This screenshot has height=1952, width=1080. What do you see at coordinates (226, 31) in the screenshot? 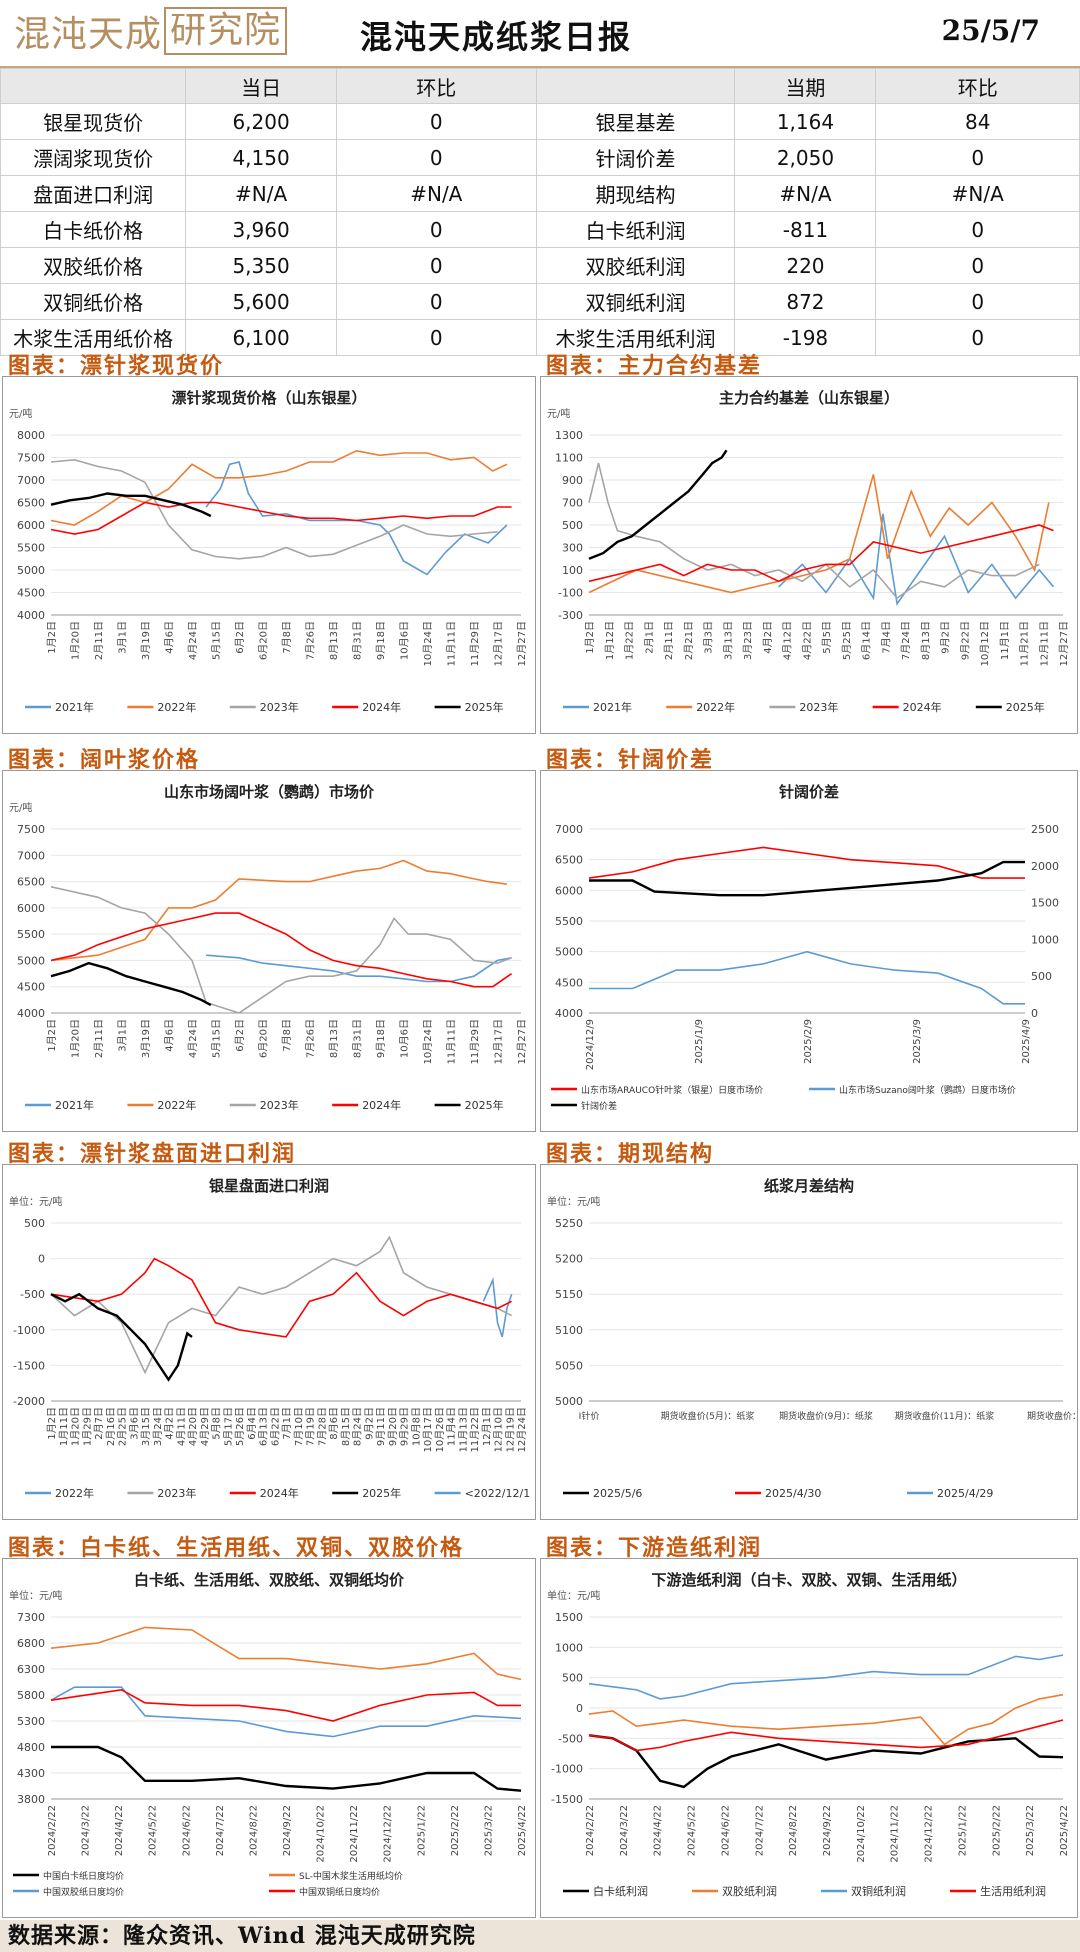
I see `logo-box-text: 研究院` at bounding box center [226, 31].